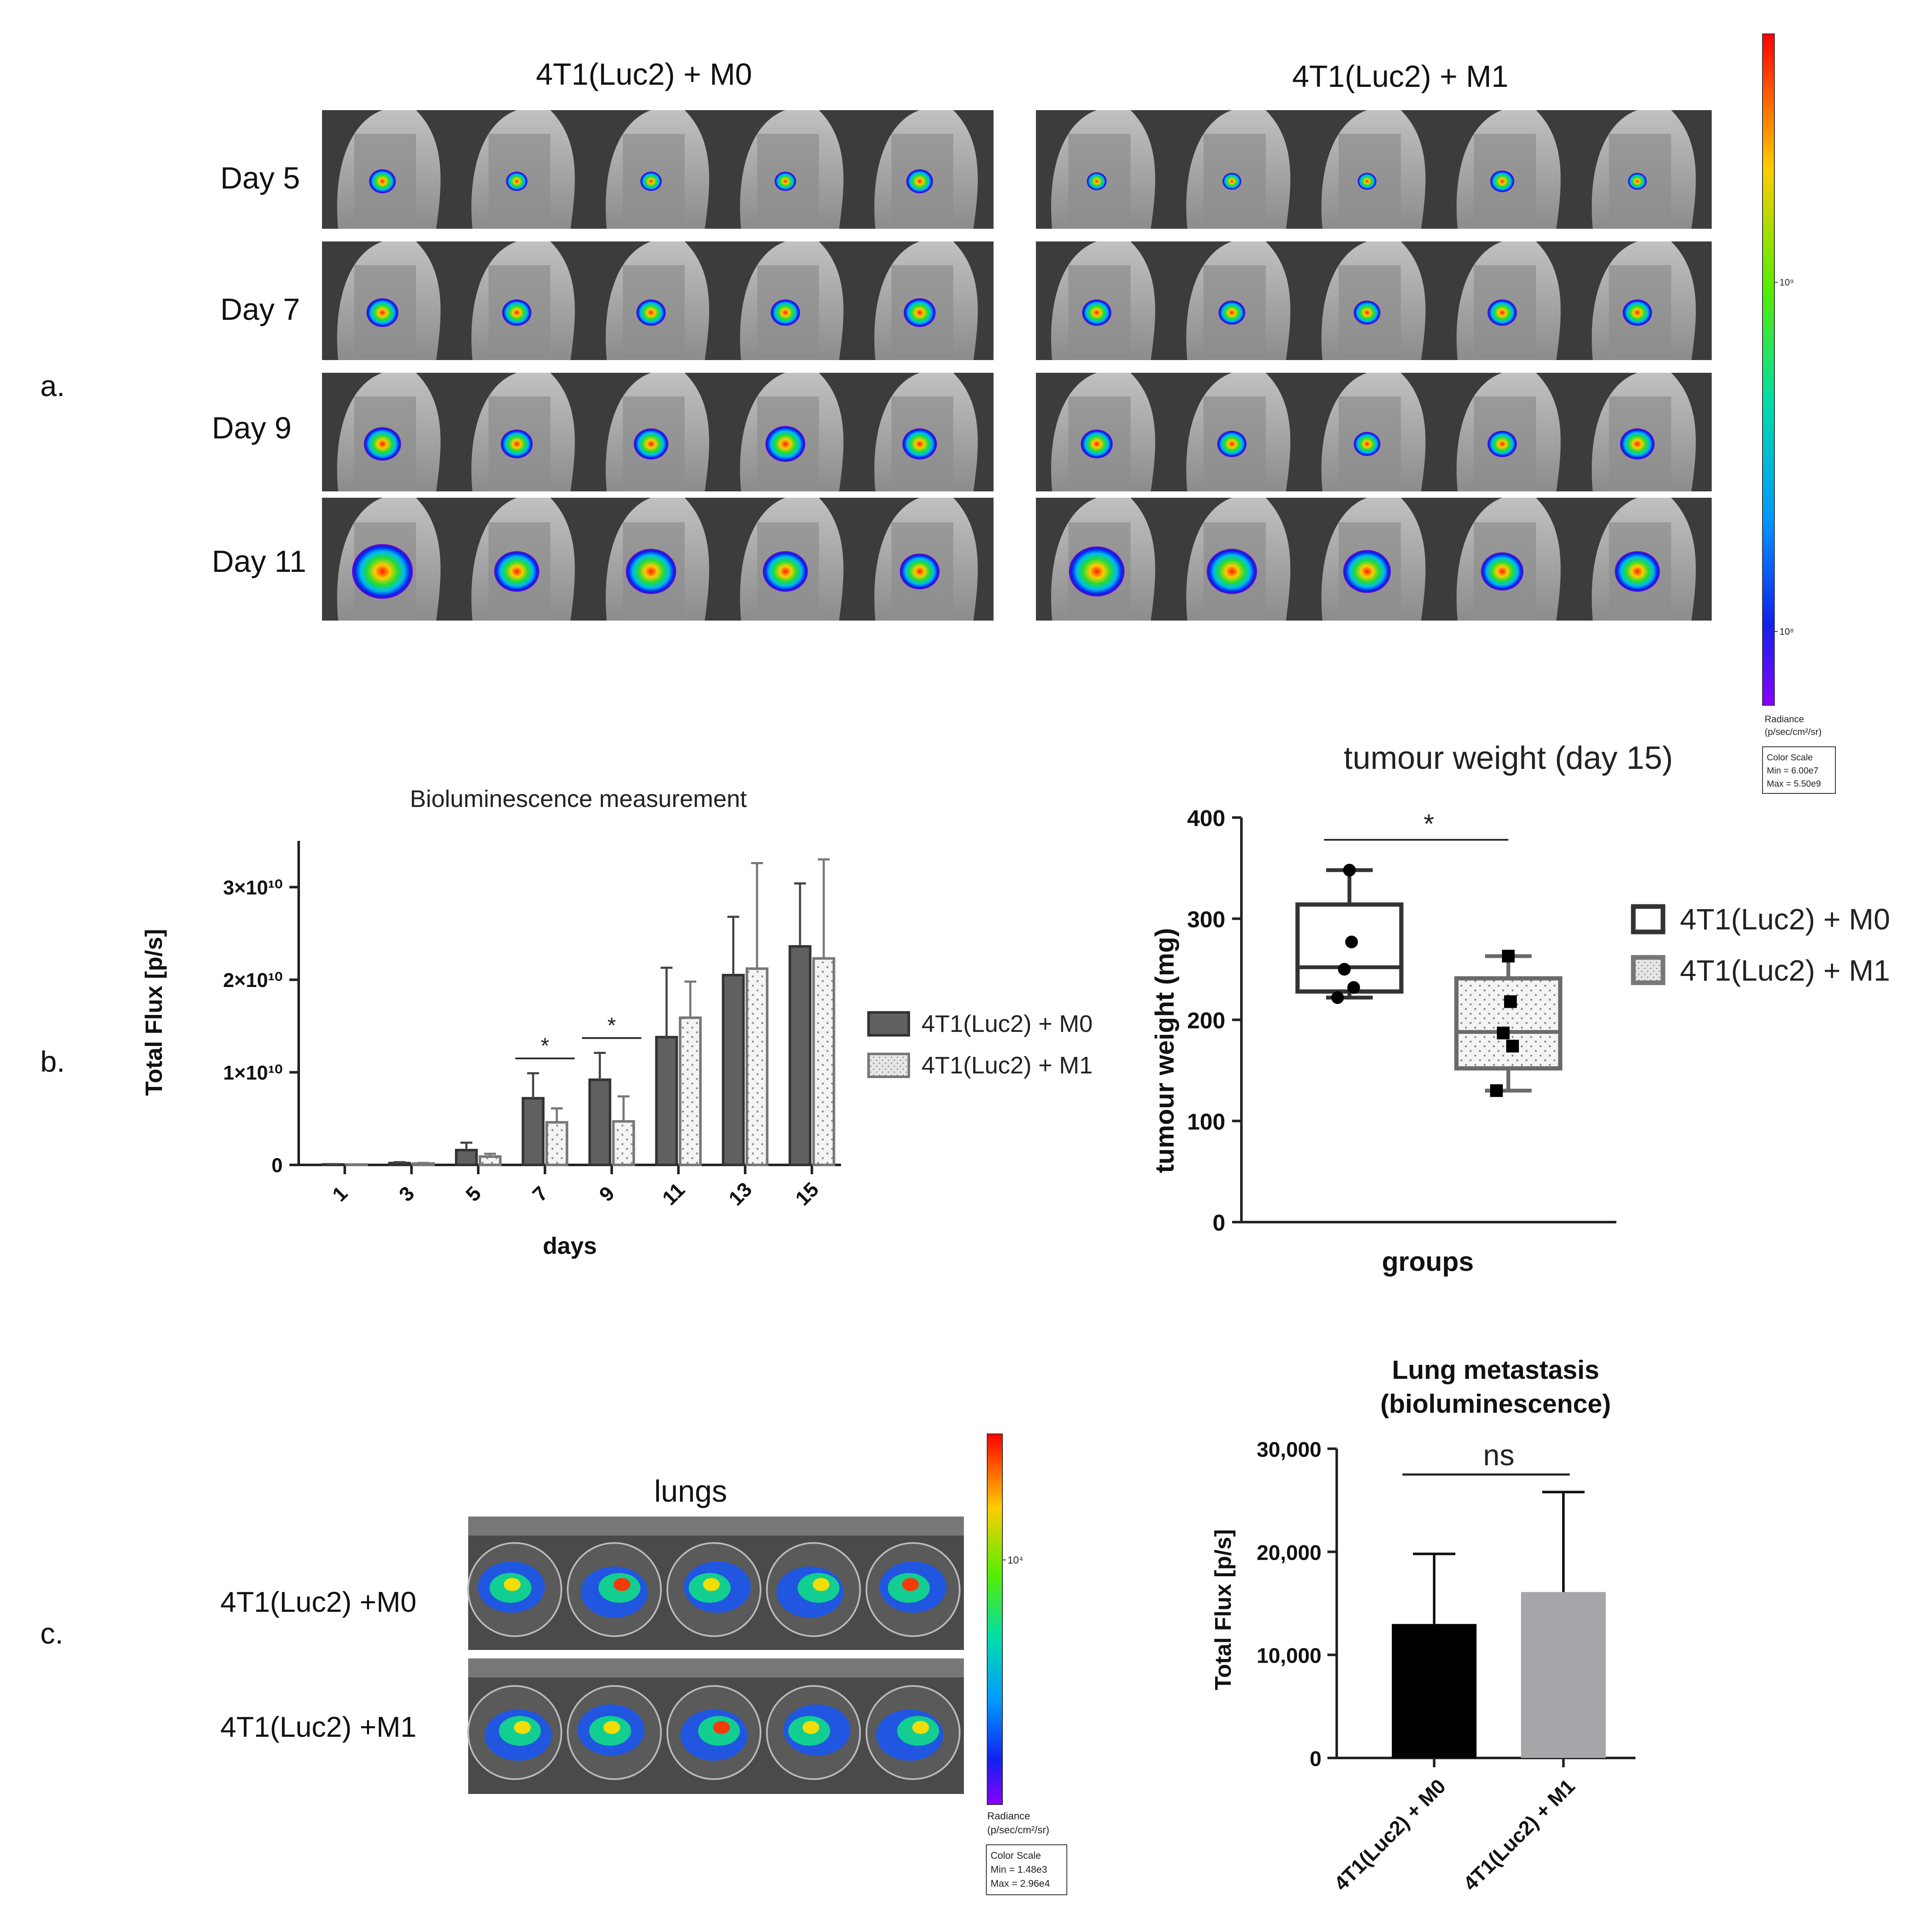 The height and width of the screenshot is (1913, 1932). I want to click on y-tick-label: 2×10¹⁰, so click(253, 980).